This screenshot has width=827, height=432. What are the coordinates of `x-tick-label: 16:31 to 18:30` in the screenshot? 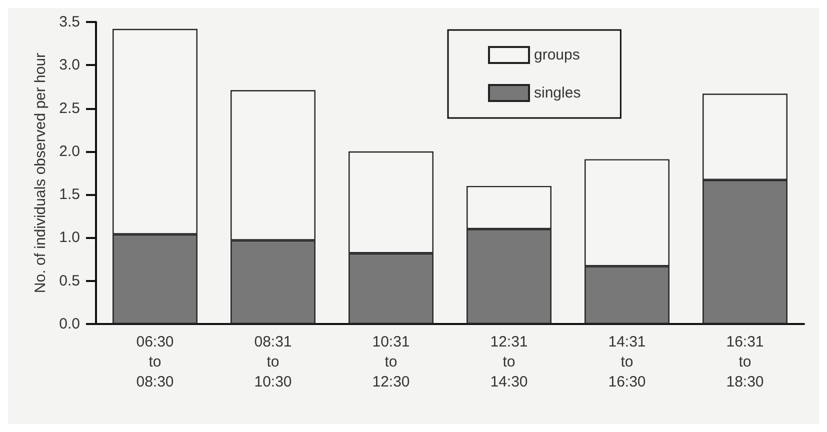 It's located at (745, 362).